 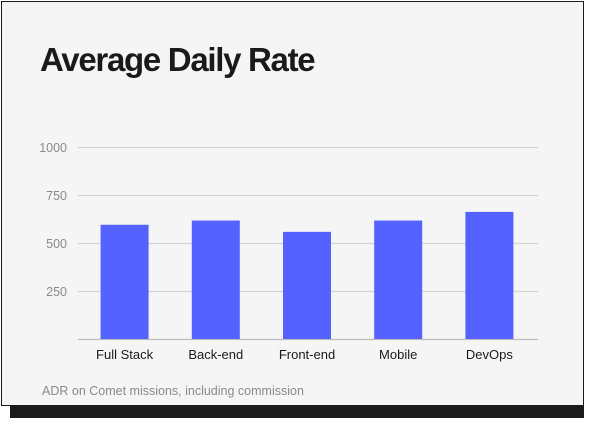 What do you see at coordinates (53, 148) in the screenshot?
I see `y-tick-label: 1000` at bounding box center [53, 148].